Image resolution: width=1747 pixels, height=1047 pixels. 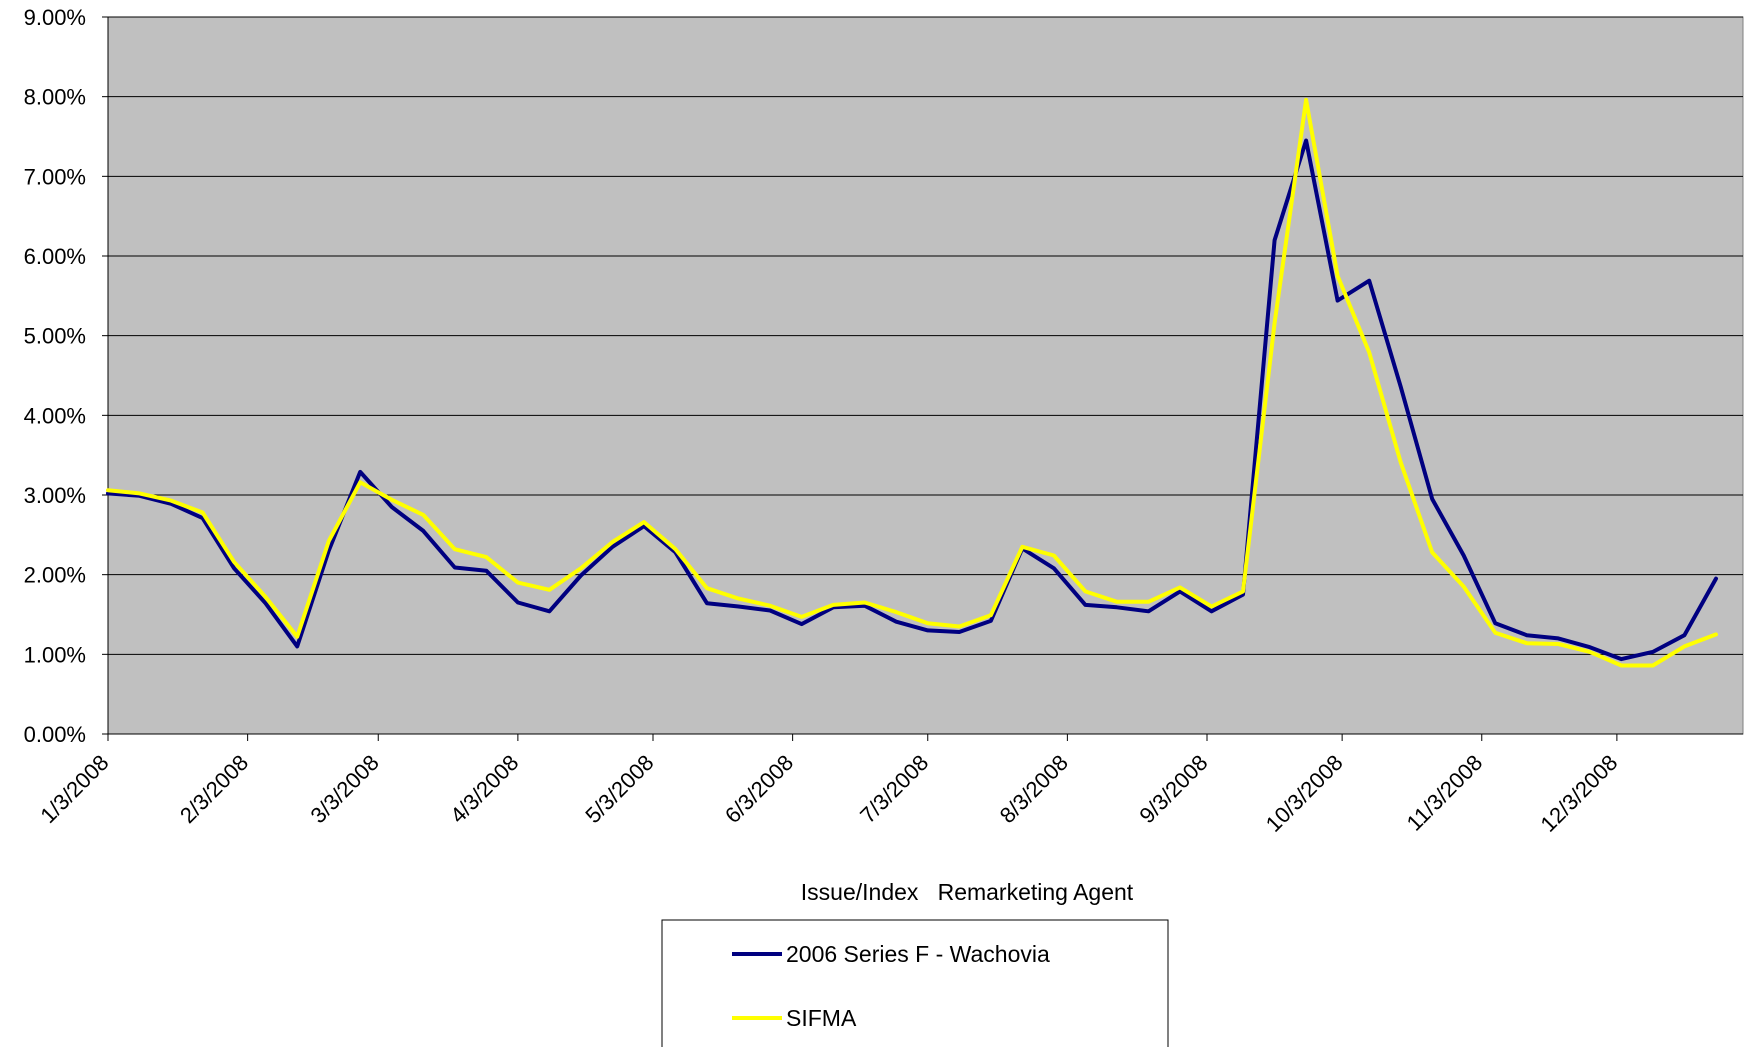 What do you see at coordinates (759, 789) in the screenshot?
I see `x-tick-label: 6/3/2008` at bounding box center [759, 789].